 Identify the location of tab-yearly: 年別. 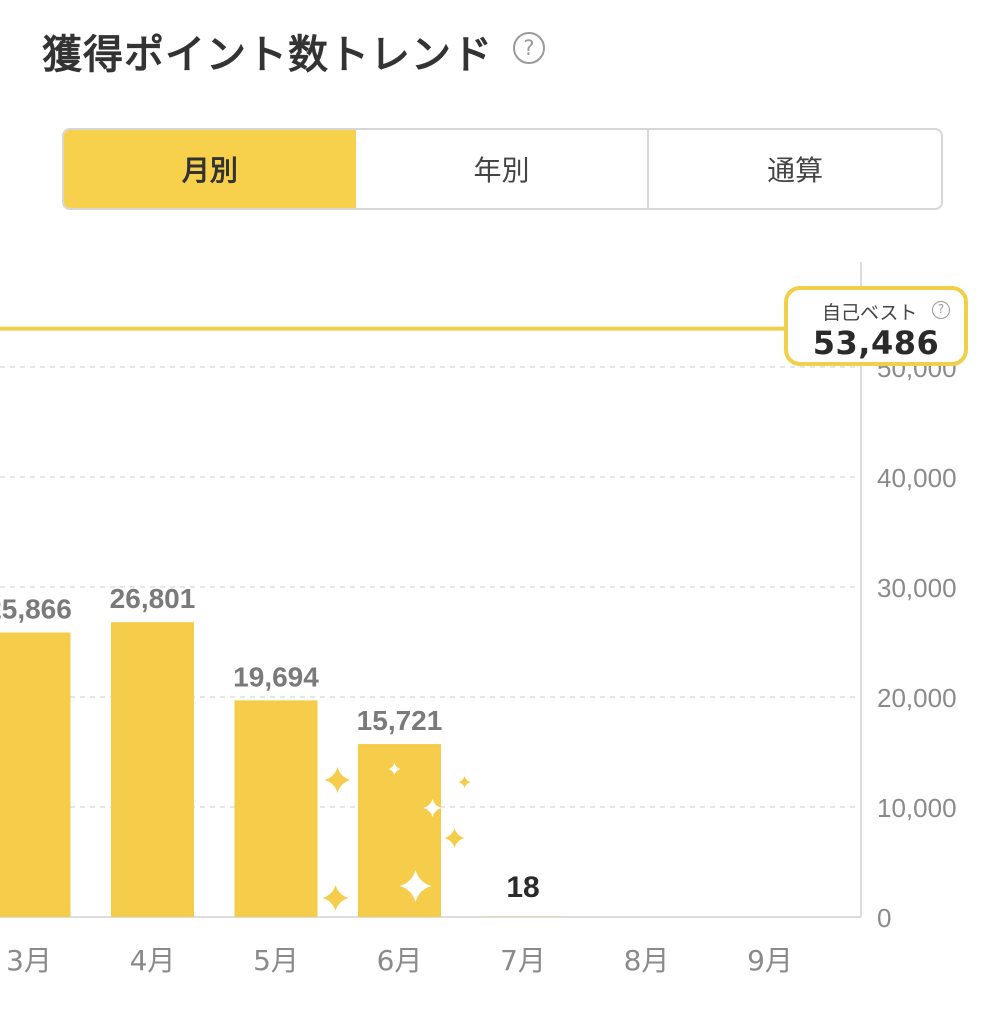
(501, 170).